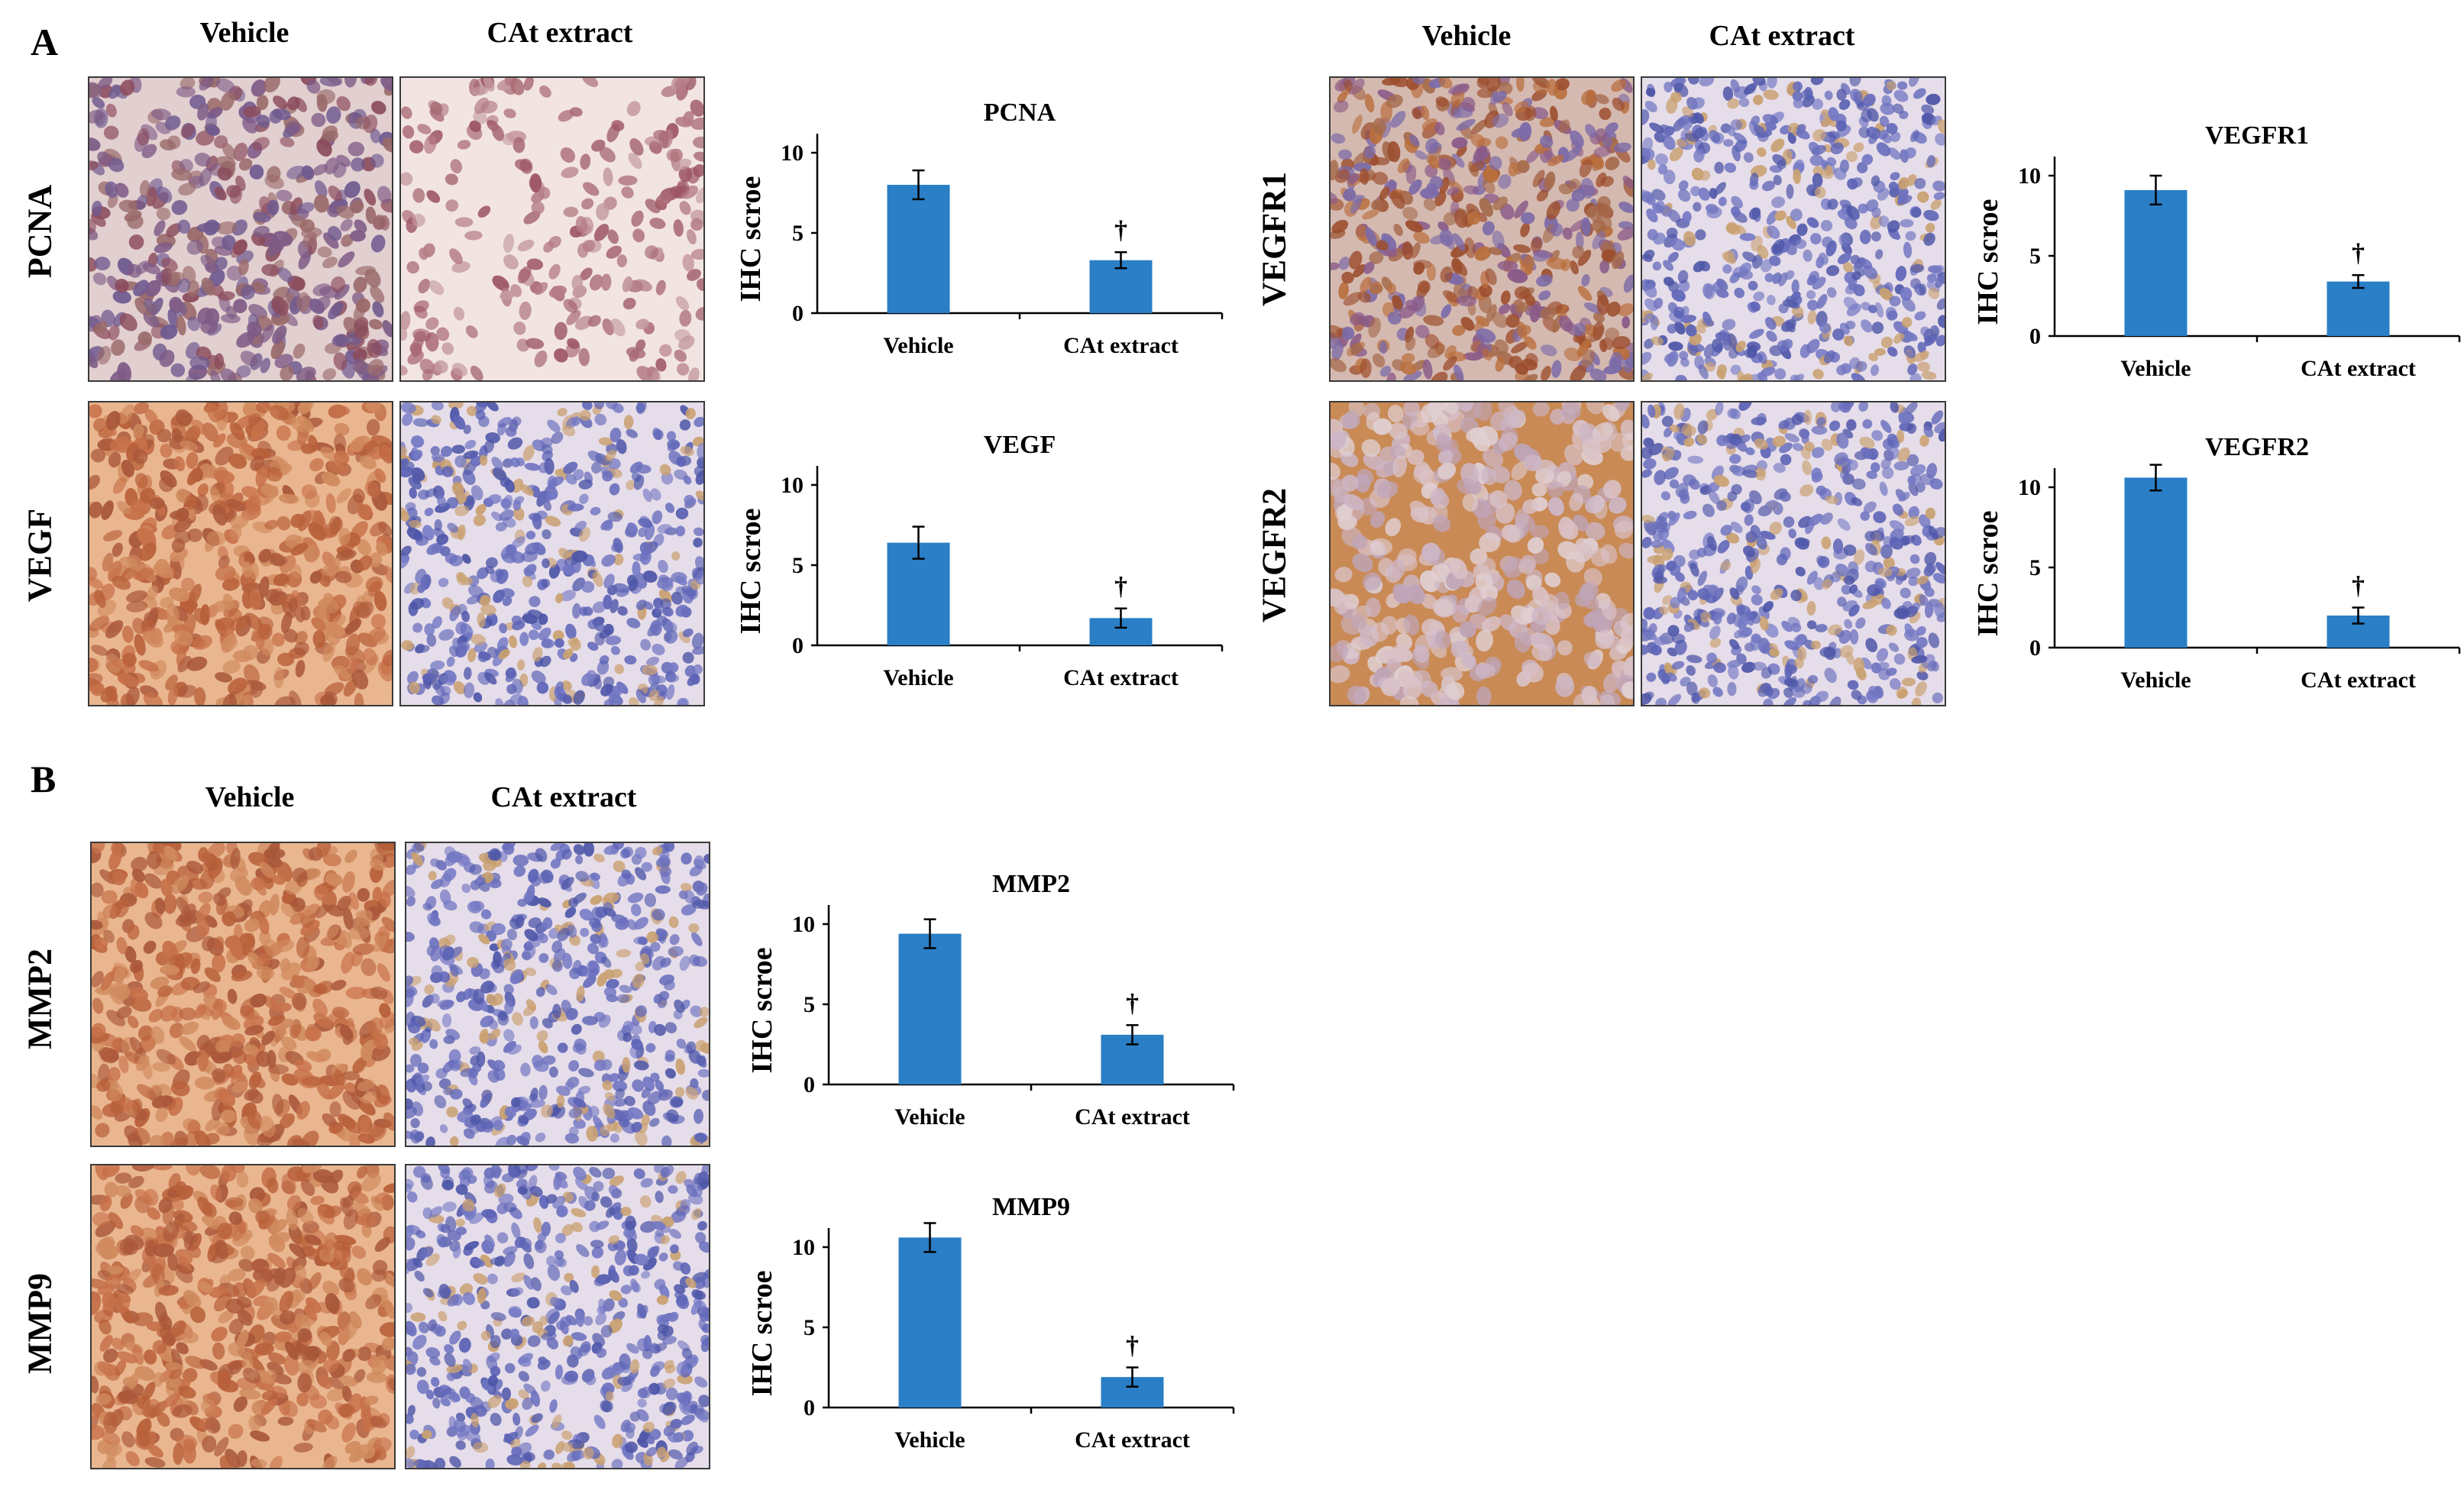 The image size is (2464, 1490). What do you see at coordinates (1793, 229) in the screenshot?
I see `micrograph-vegfr1-cat-extract` at bounding box center [1793, 229].